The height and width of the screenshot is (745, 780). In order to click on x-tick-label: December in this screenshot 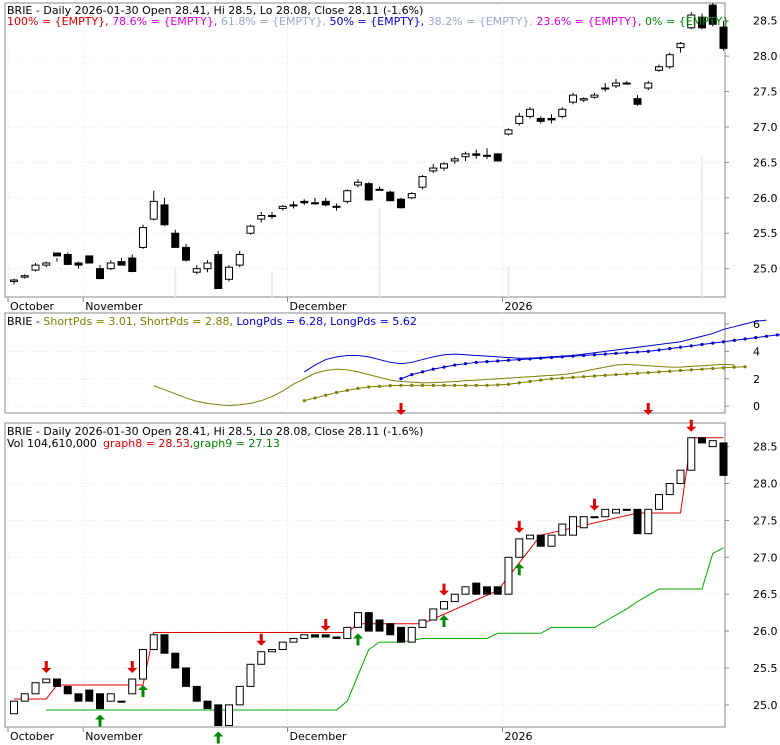, I will do `click(319, 306)`.